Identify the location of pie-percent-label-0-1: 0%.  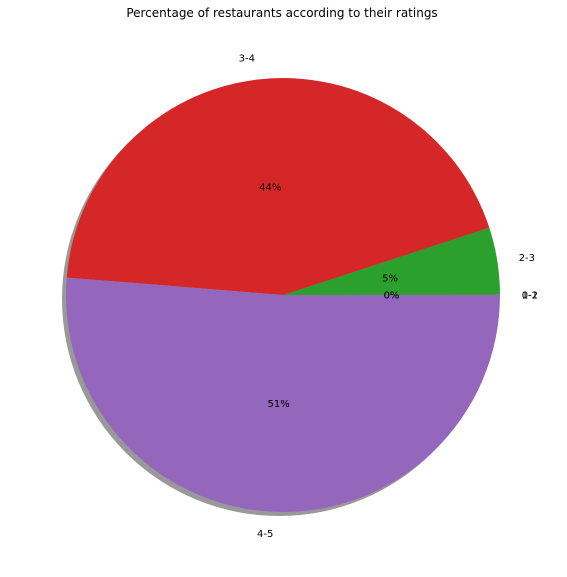
(392, 296).